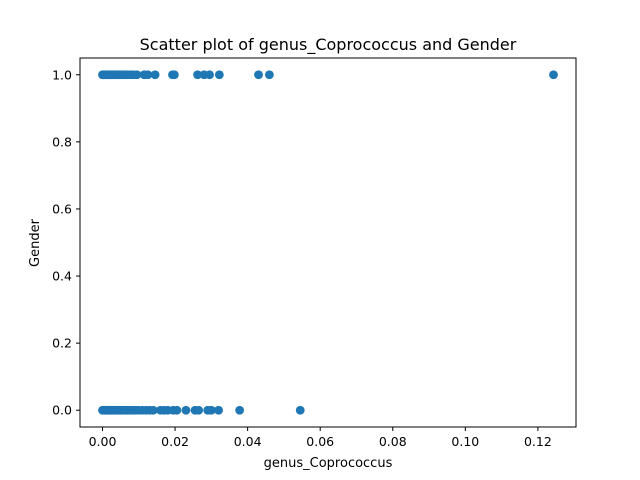 The height and width of the screenshot is (480, 640). What do you see at coordinates (248, 441) in the screenshot?
I see `x-tick-label: 0.04` at bounding box center [248, 441].